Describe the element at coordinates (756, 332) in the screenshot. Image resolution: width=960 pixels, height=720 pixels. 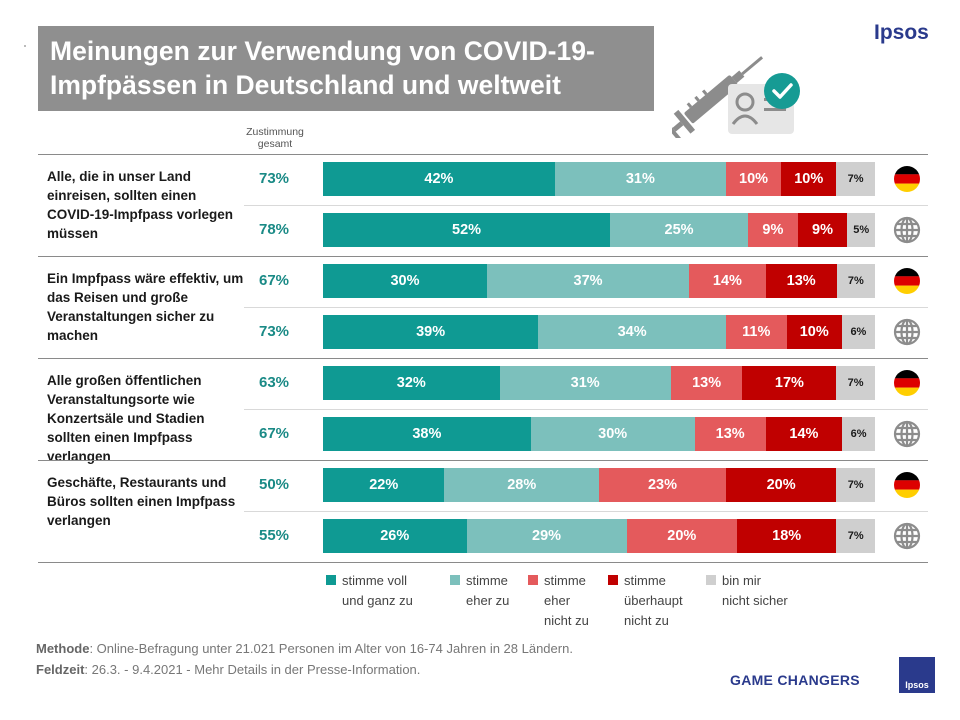
I see `bar-segment: 11%` at that location.